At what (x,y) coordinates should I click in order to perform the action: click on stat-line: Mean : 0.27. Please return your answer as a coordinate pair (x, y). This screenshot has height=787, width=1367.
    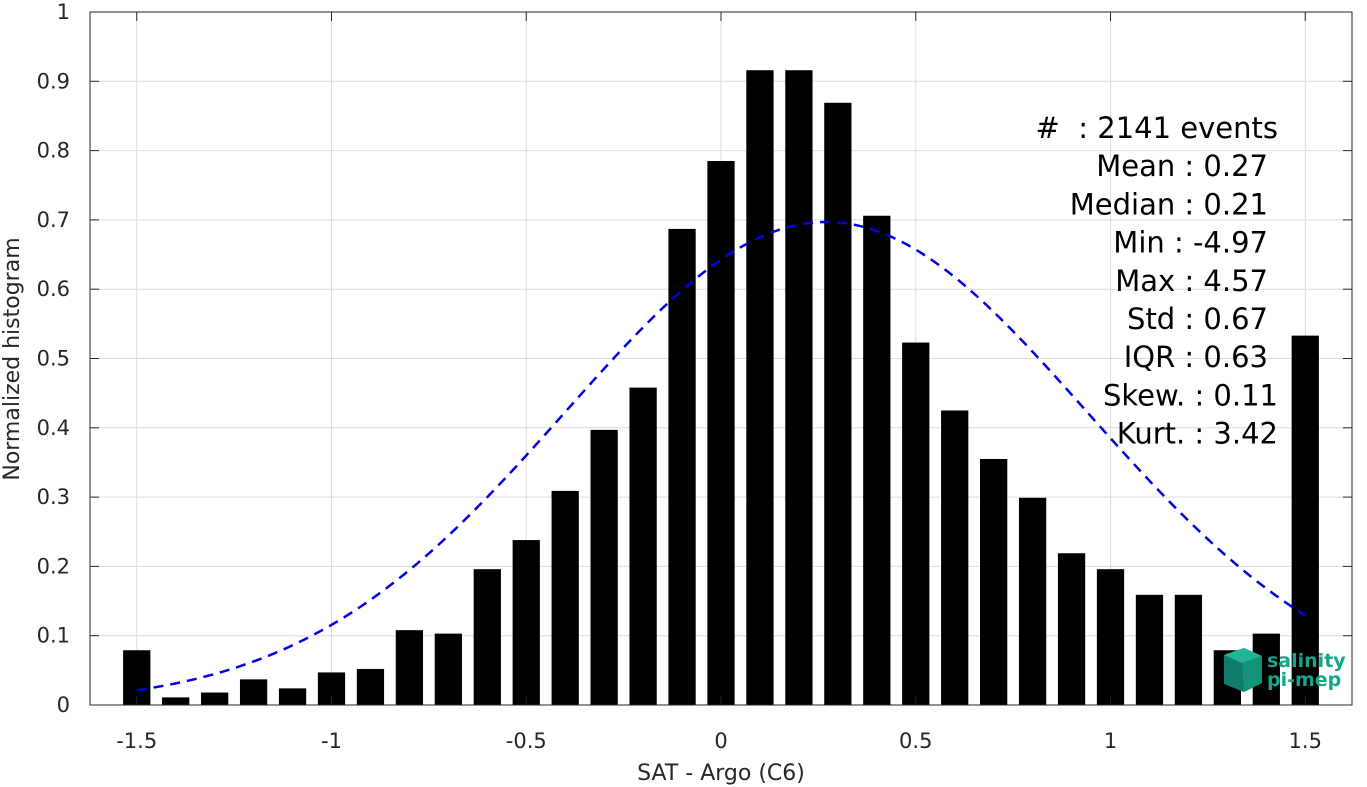
    Looking at the image, I should click on (1182, 166).